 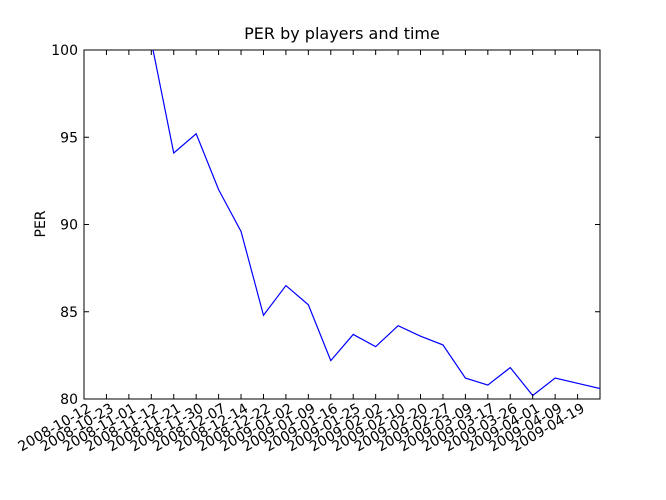 What do you see at coordinates (69, 400) in the screenshot?
I see `y-tick-label: 80` at bounding box center [69, 400].